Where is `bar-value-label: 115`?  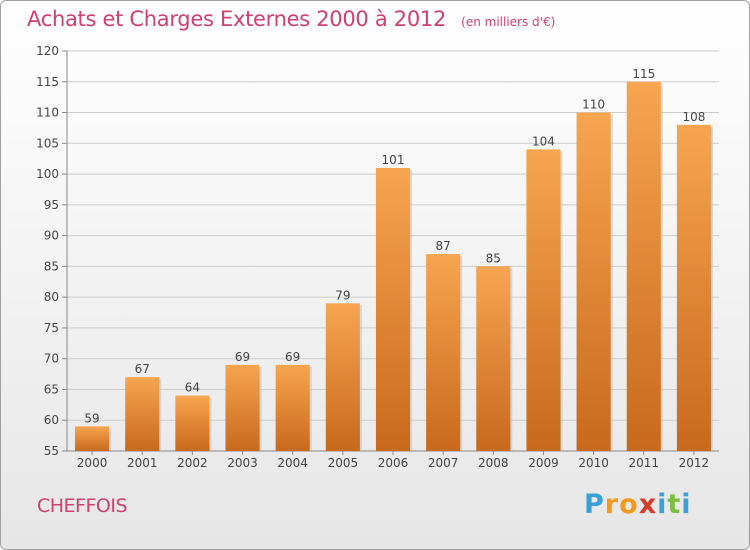
bar-value-label: 115 is located at coordinates (643, 74).